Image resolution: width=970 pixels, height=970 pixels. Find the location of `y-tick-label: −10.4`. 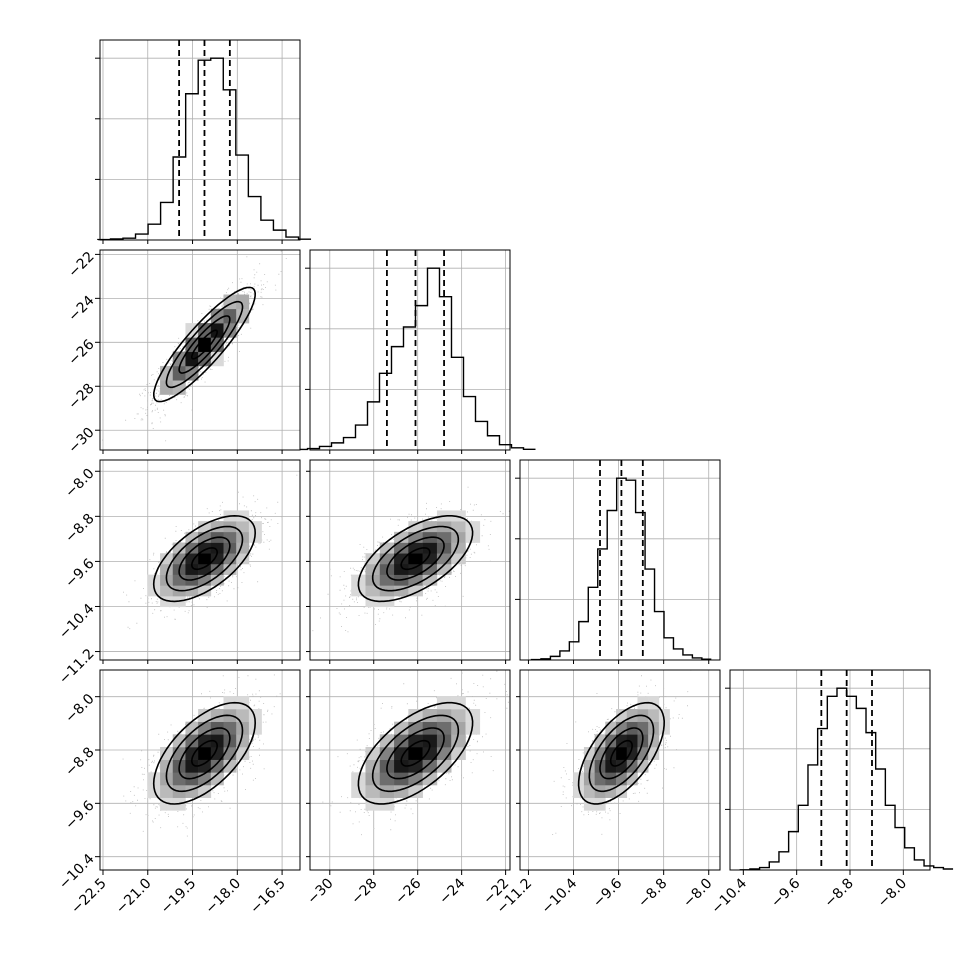

y-tick-label: −10.4 is located at coordinates (77, 622).